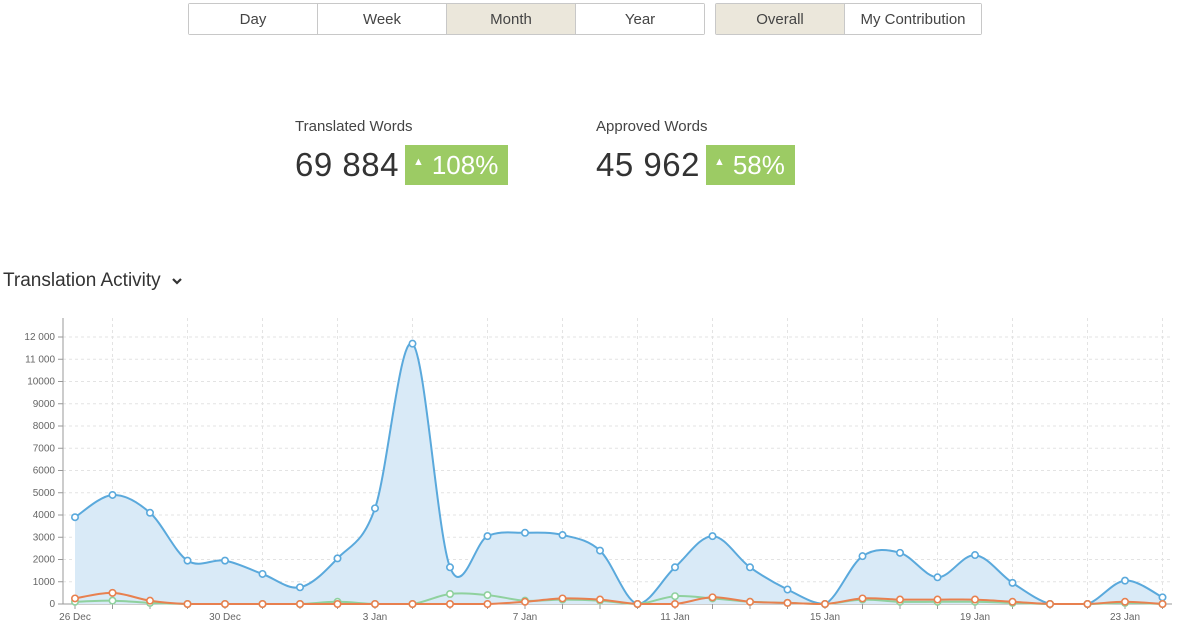 The width and height of the screenshot is (1178, 638). What do you see at coordinates (975, 617) in the screenshot?
I see `x-tick-label: 19 Jan` at bounding box center [975, 617].